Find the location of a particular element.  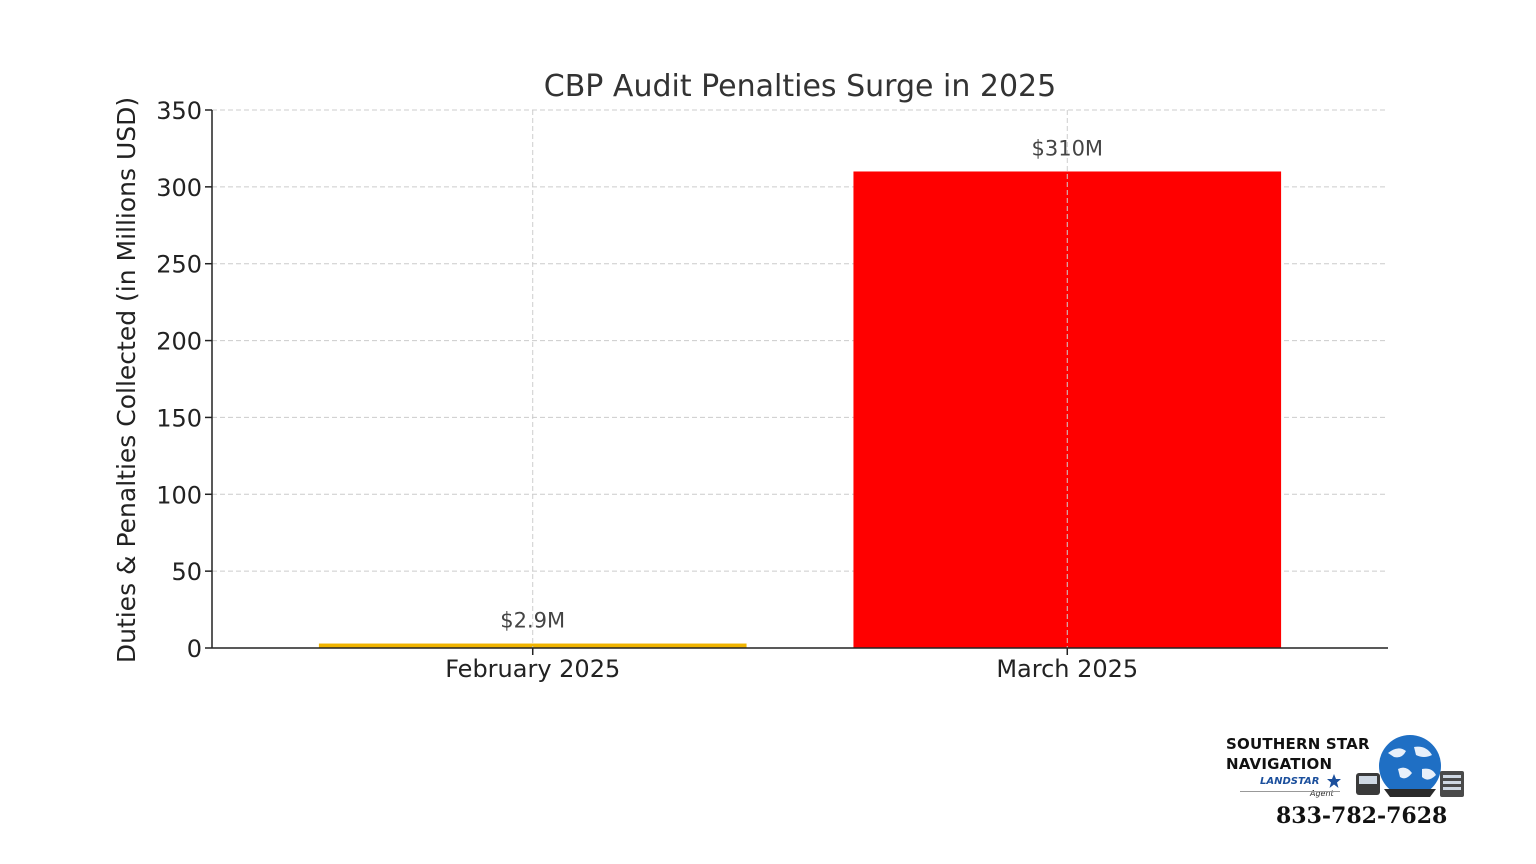

y-tick-label: 150 is located at coordinates (179, 418).